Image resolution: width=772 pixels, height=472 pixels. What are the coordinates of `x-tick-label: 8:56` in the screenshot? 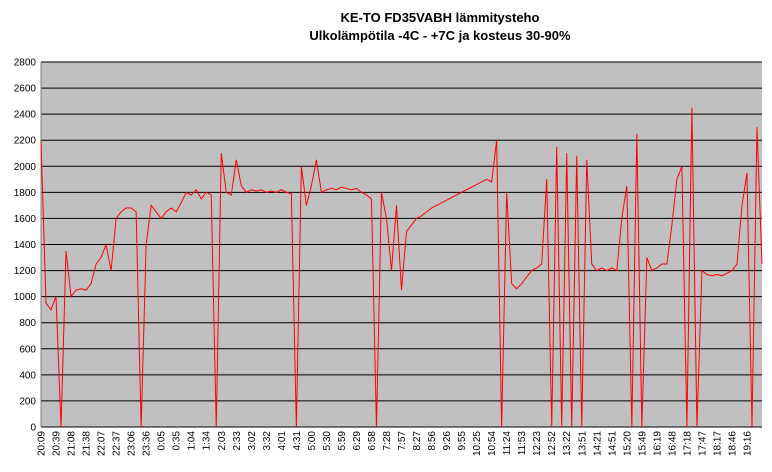 It's located at (432, 441).